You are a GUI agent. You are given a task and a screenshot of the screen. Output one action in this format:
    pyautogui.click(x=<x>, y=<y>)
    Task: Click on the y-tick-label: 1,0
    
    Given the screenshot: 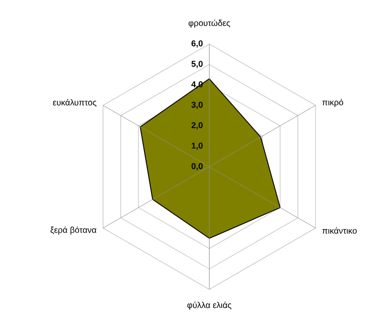 What is the action you would take?
    pyautogui.click(x=197, y=146)
    